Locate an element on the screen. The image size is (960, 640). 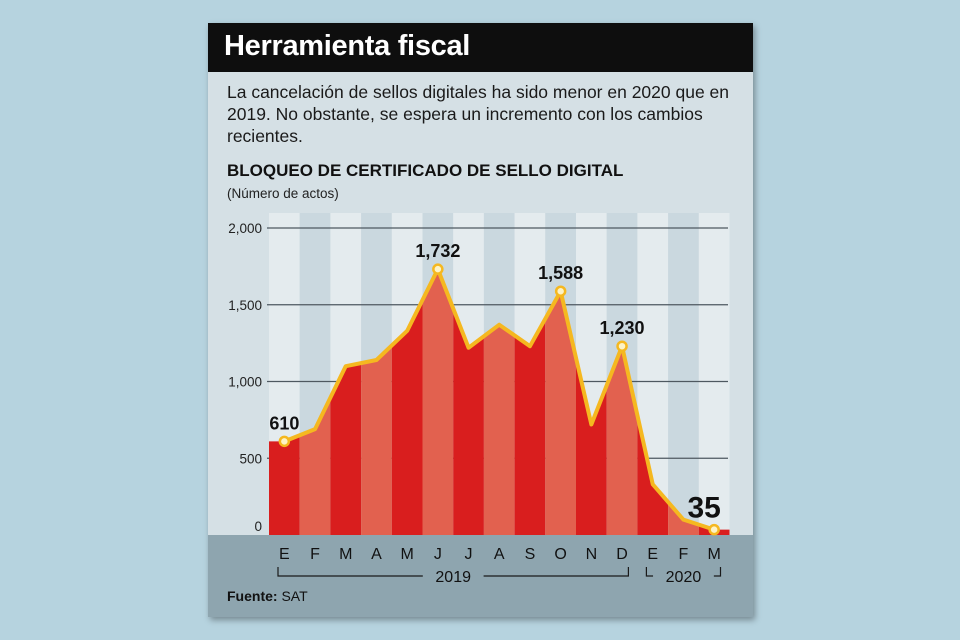
y-axis-ticks: 0 500 1,000 1,500 2,000 is located at coordinates (245, 377).